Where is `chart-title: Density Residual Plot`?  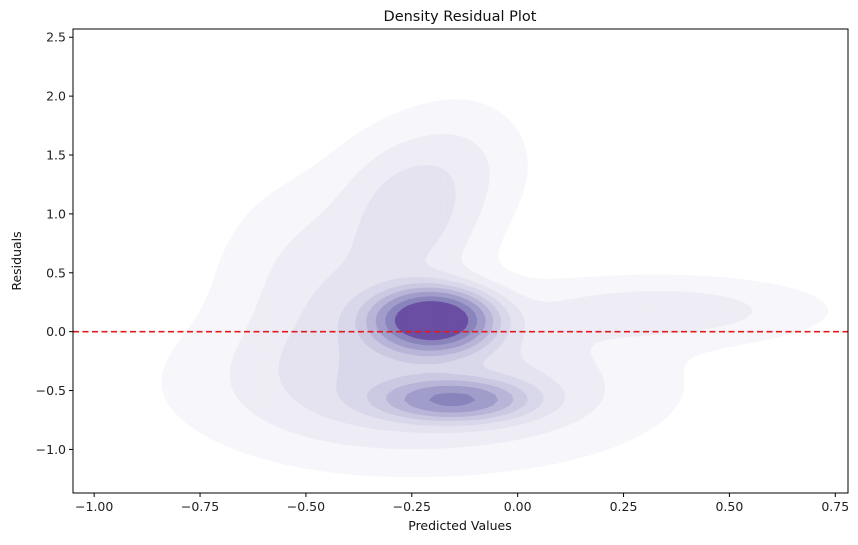 chart-title: Density Residual Plot is located at coordinates (460, 17).